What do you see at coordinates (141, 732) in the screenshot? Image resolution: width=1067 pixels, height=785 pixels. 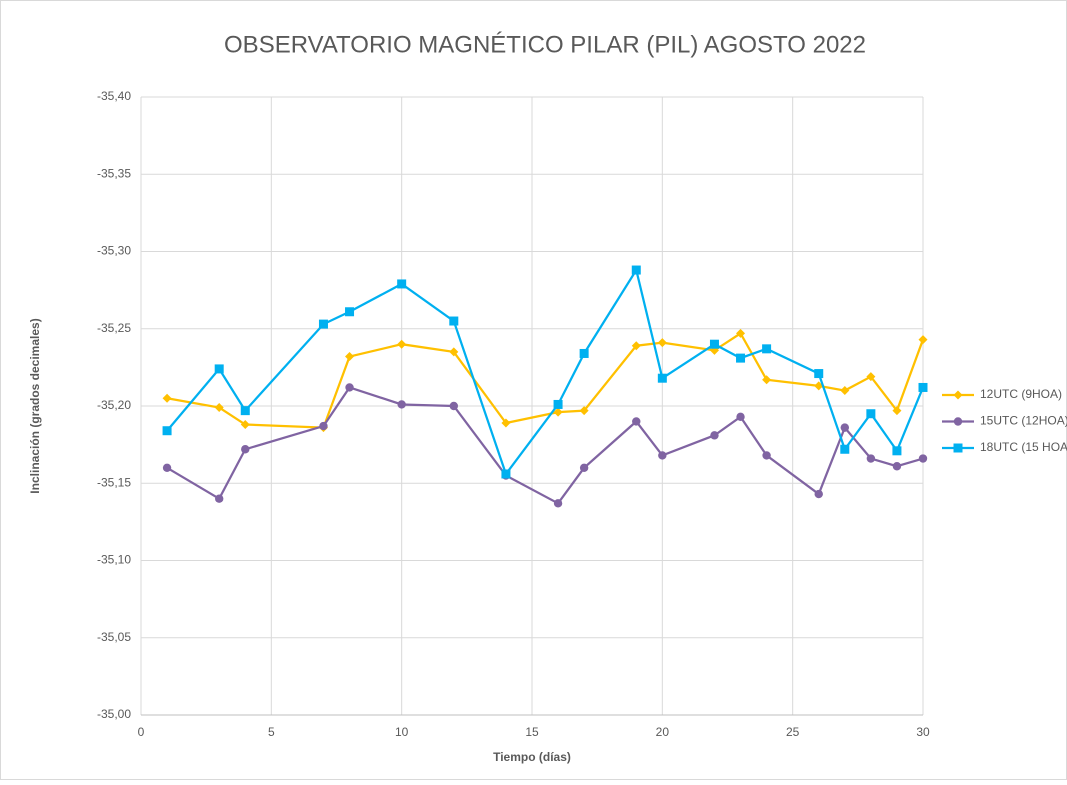 I see `x-tick-label: 0` at bounding box center [141, 732].